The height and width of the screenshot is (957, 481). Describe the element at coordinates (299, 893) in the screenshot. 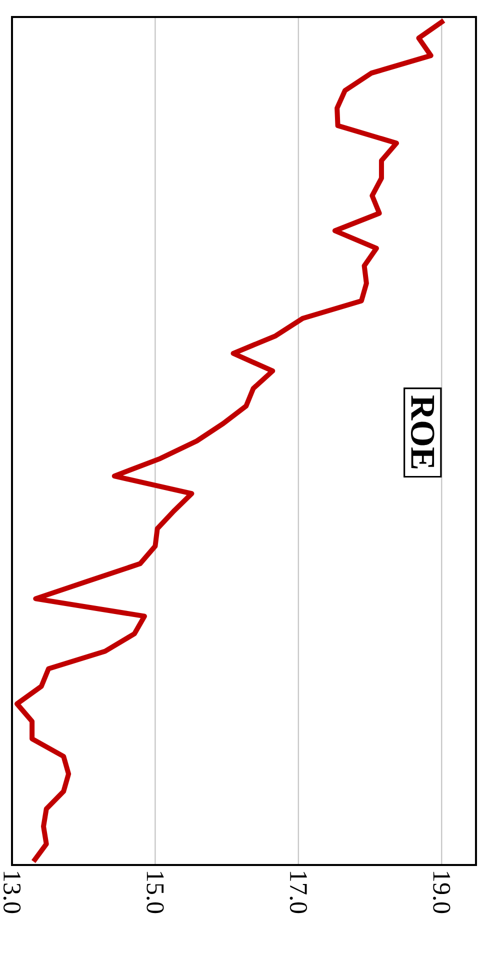

I see `x-tick-label: 17.0` at that location.